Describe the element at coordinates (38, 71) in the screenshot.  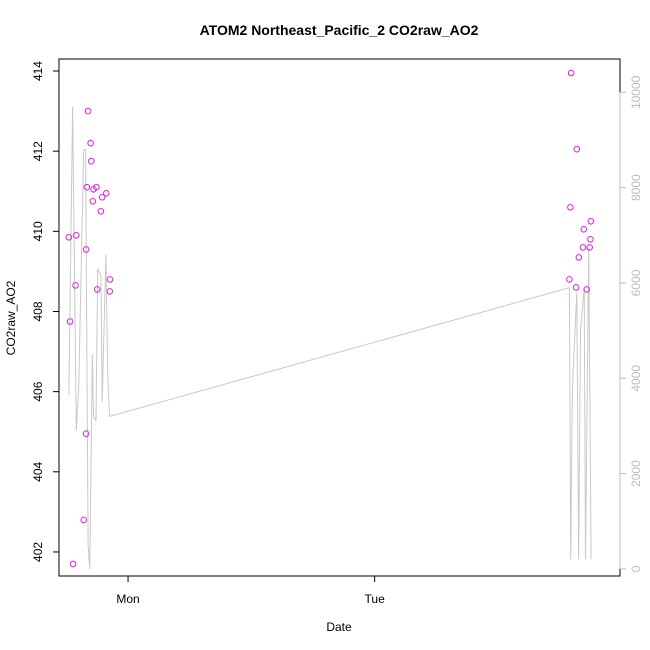
I see `y-tick-label: 414` at that location.